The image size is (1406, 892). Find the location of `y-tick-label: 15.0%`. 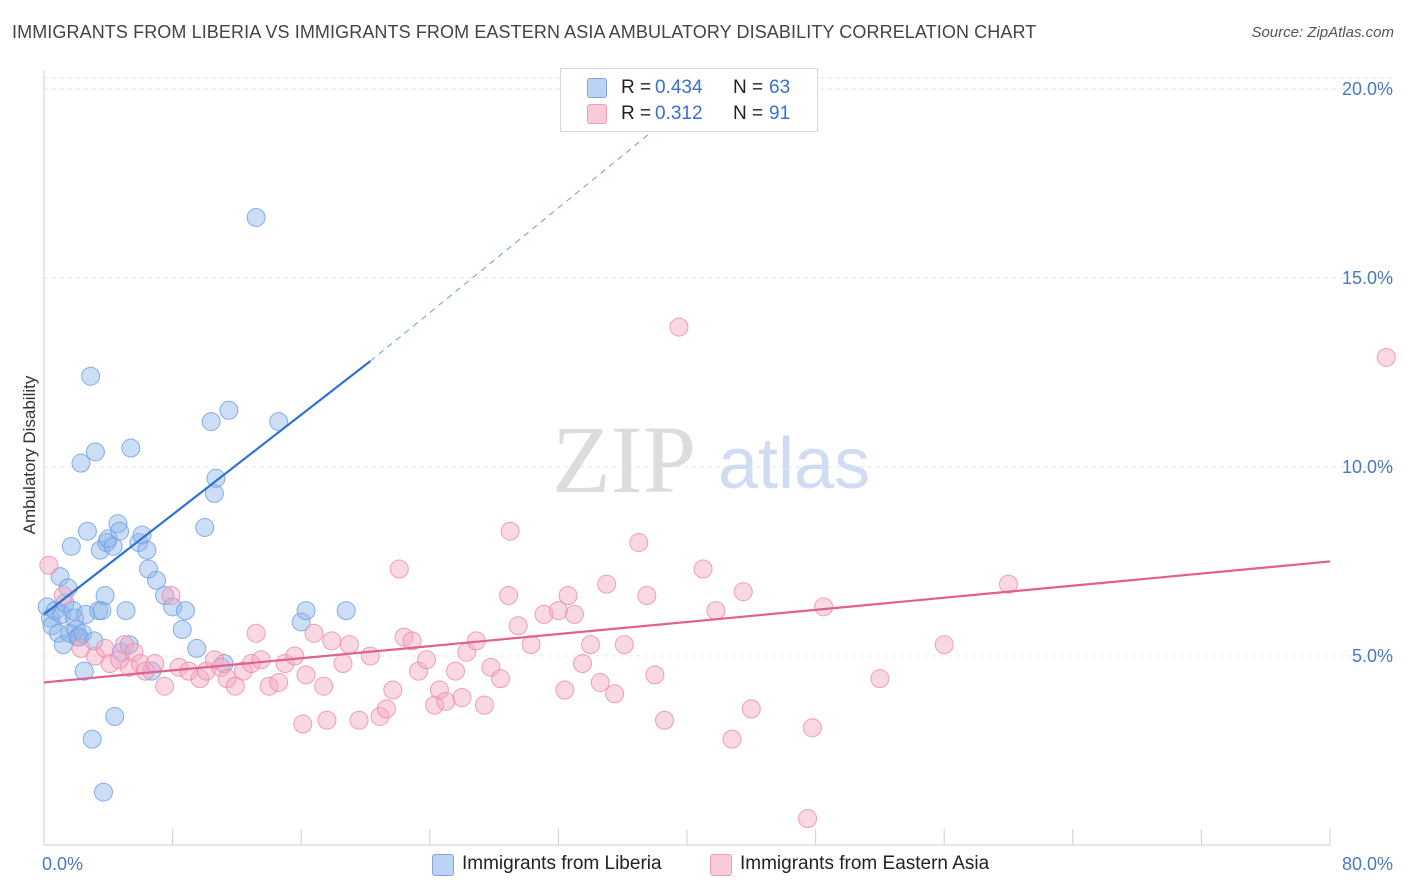

y-tick-label: 15.0% is located at coordinates (1367, 278).